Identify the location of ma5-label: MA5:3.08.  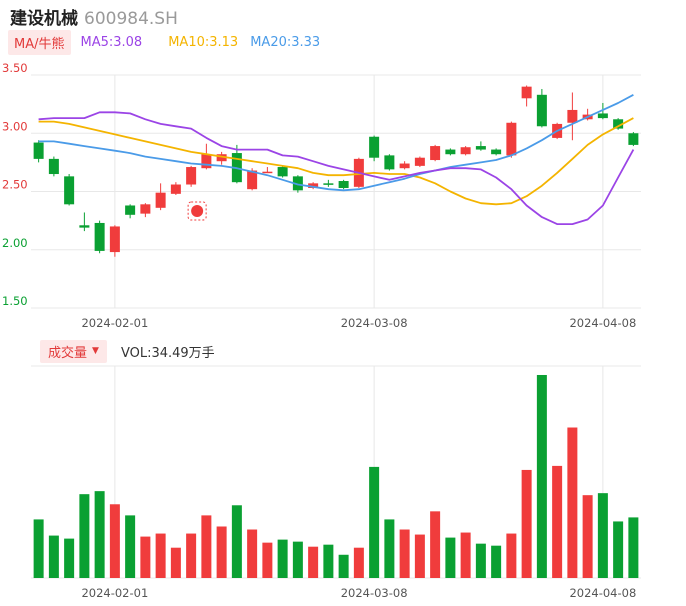
(111, 42).